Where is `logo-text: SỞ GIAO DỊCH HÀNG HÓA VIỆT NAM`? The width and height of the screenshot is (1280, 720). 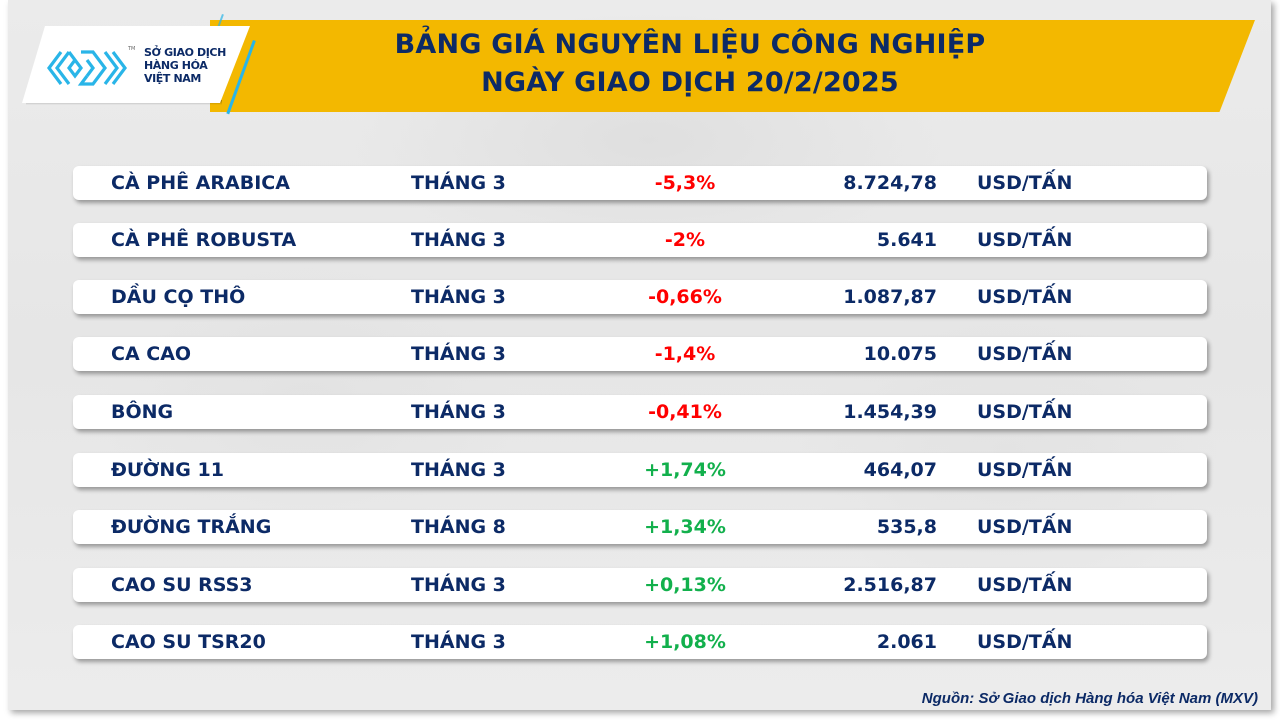
logo-text: SỞ GIAO DỊCH HÀNG HÓA VIỆT NAM is located at coordinates (185, 65).